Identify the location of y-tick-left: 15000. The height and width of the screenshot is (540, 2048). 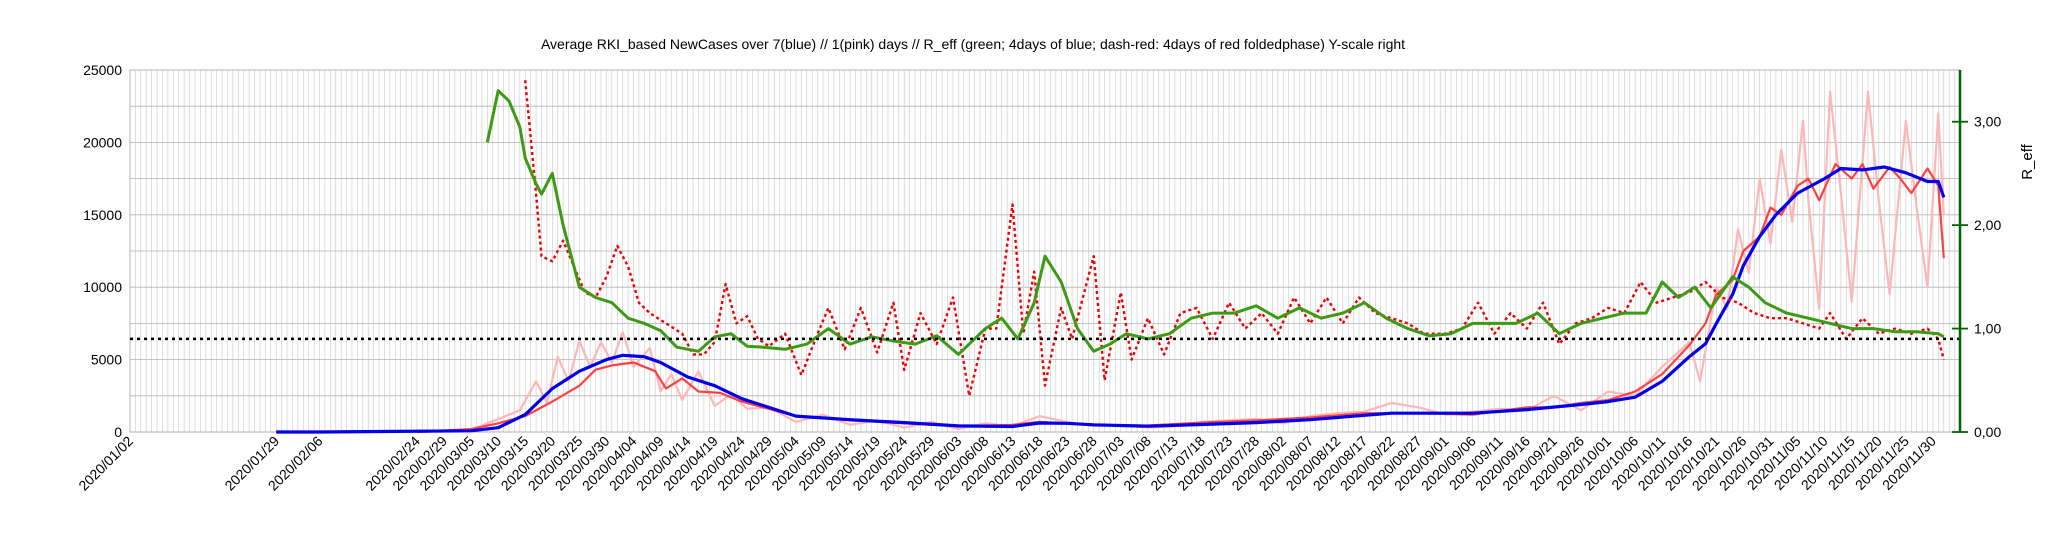
(102, 215).